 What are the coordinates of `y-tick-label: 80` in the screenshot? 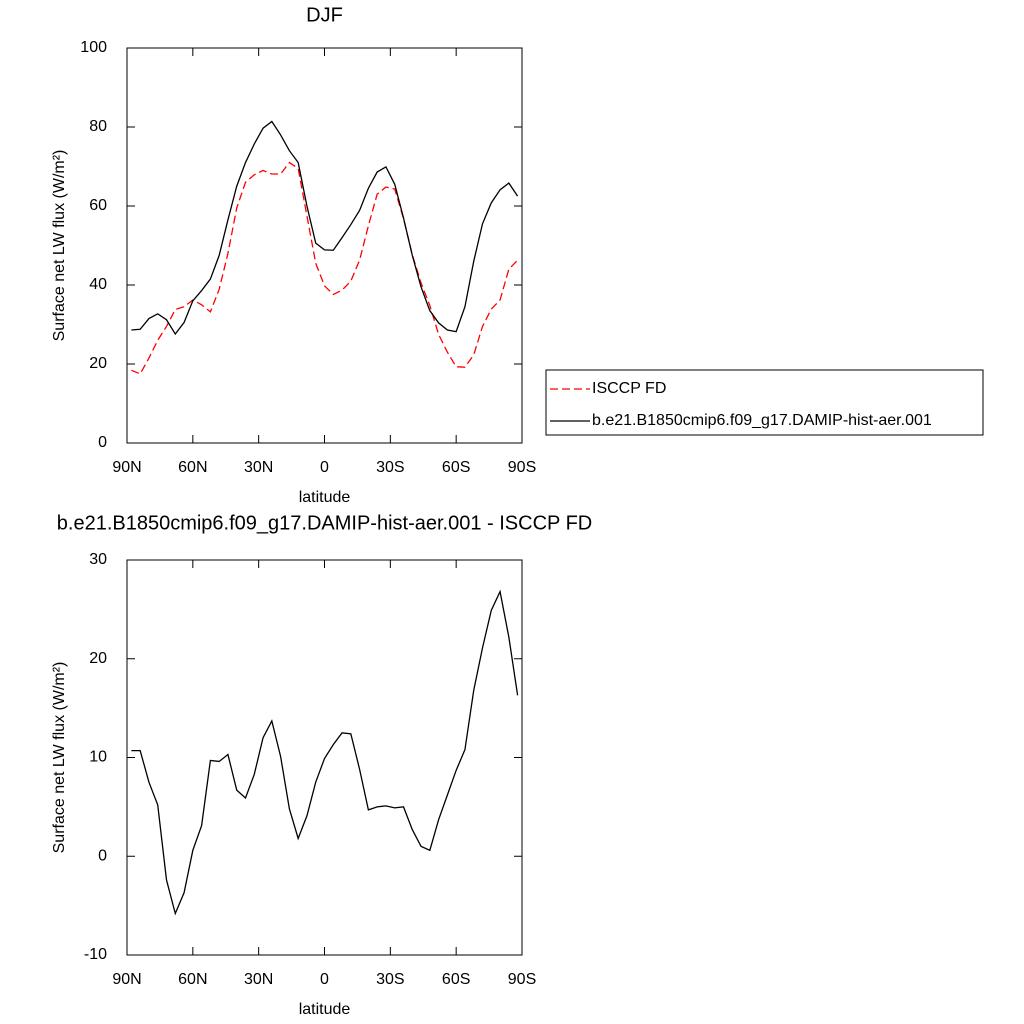 It's located at (98, 126).